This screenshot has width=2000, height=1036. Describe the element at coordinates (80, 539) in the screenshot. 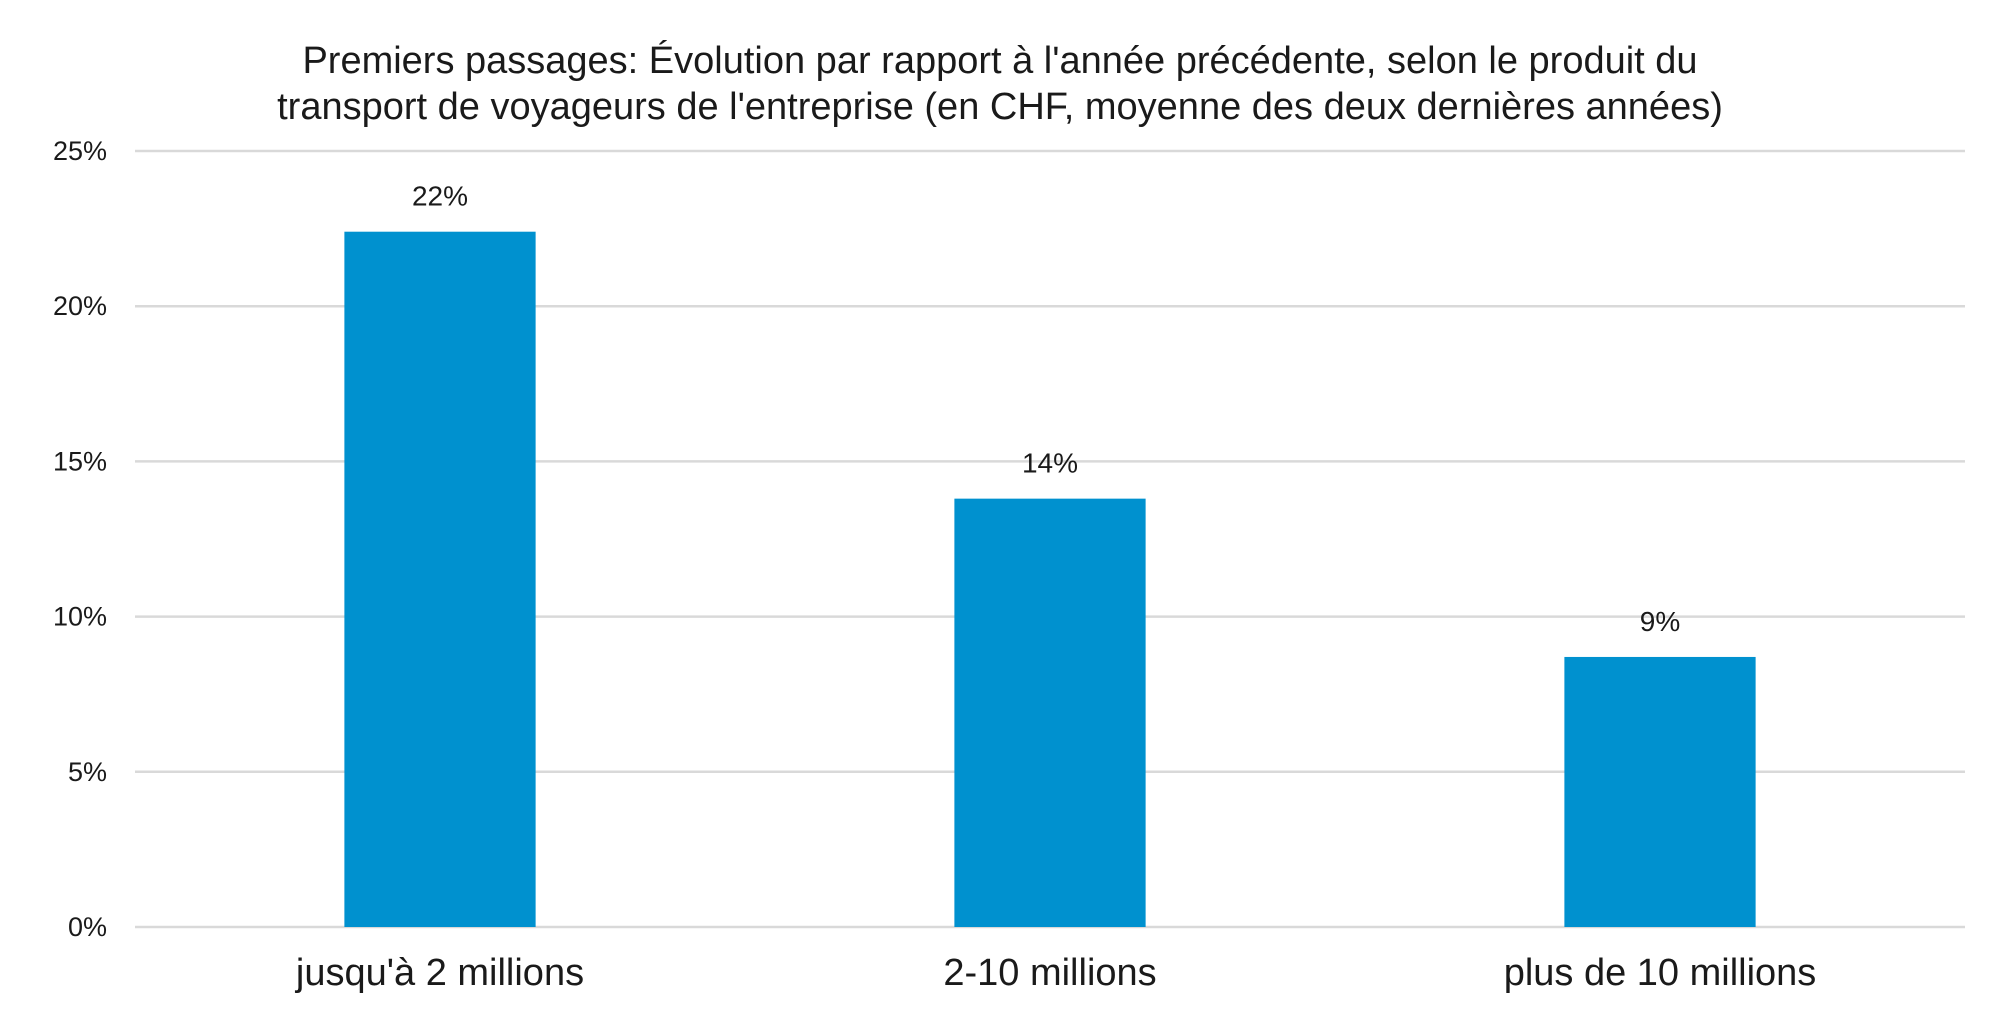

I see `y-axis-ticks: 0% 5% 10% 15% 20% 25%` at that location.